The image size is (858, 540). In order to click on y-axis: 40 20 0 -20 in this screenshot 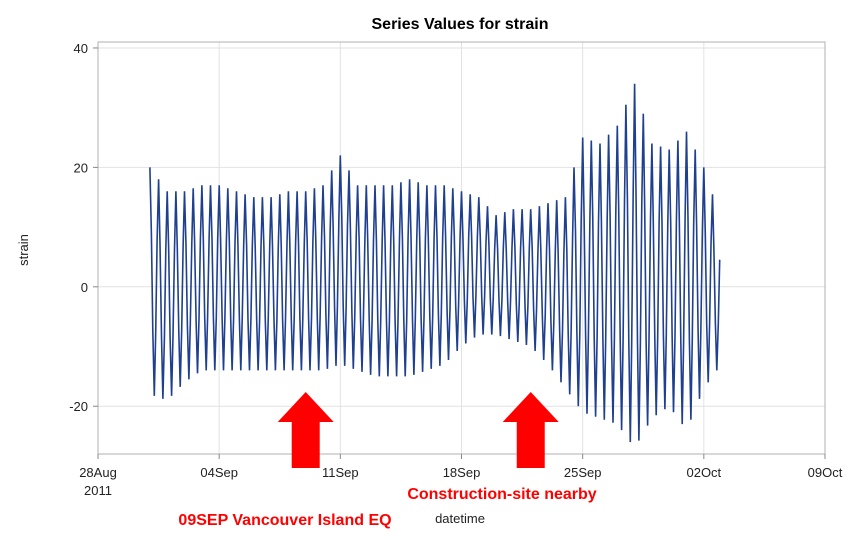, I will do `click(83, 227)`.